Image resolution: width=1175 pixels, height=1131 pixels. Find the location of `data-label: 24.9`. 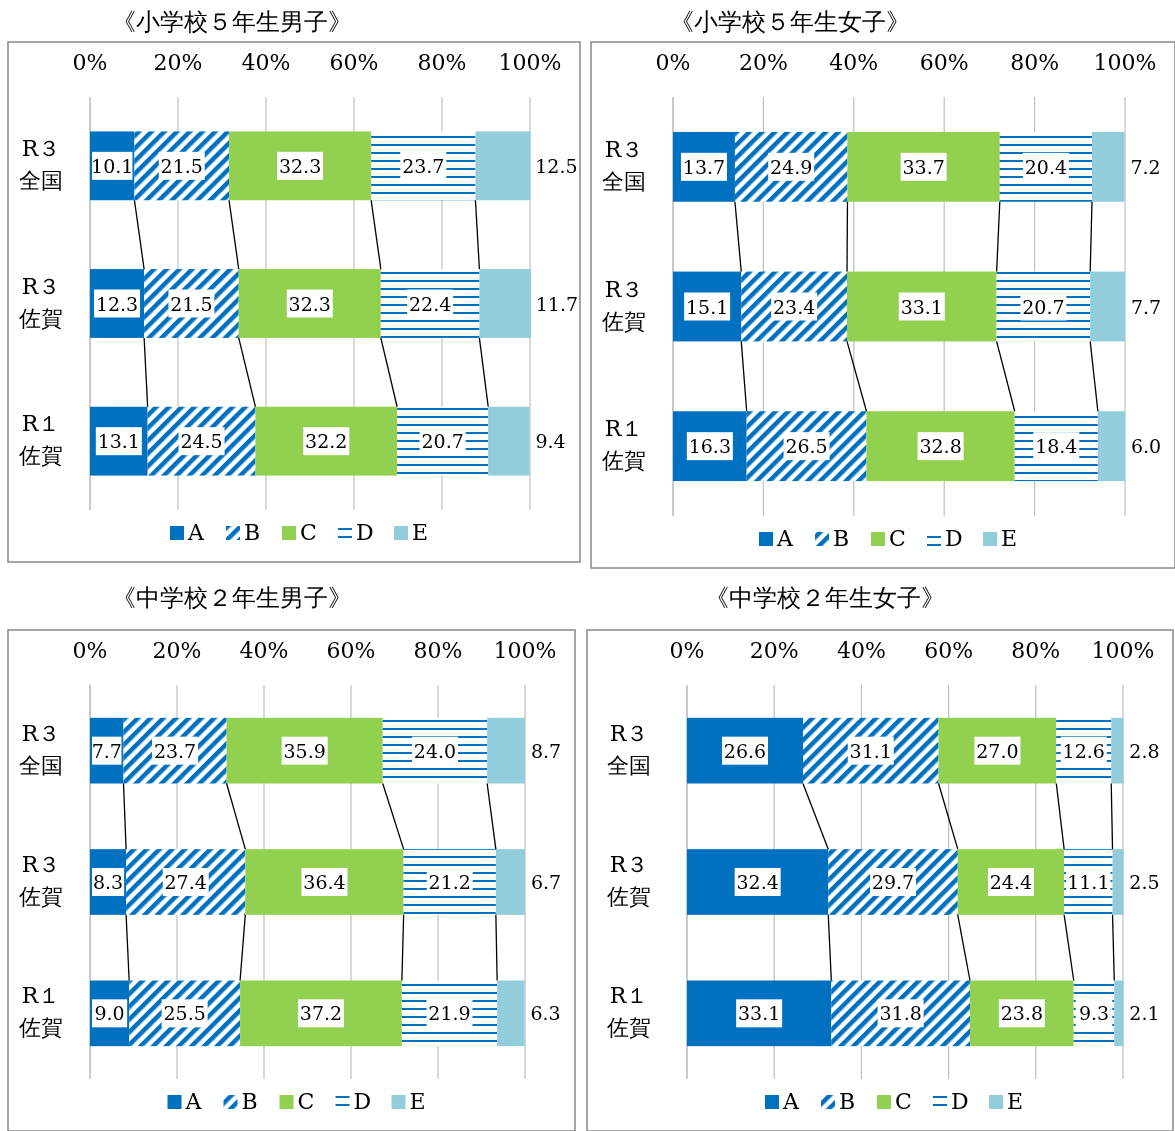

data-label: 24.9 is located at coordinates (791, 166).